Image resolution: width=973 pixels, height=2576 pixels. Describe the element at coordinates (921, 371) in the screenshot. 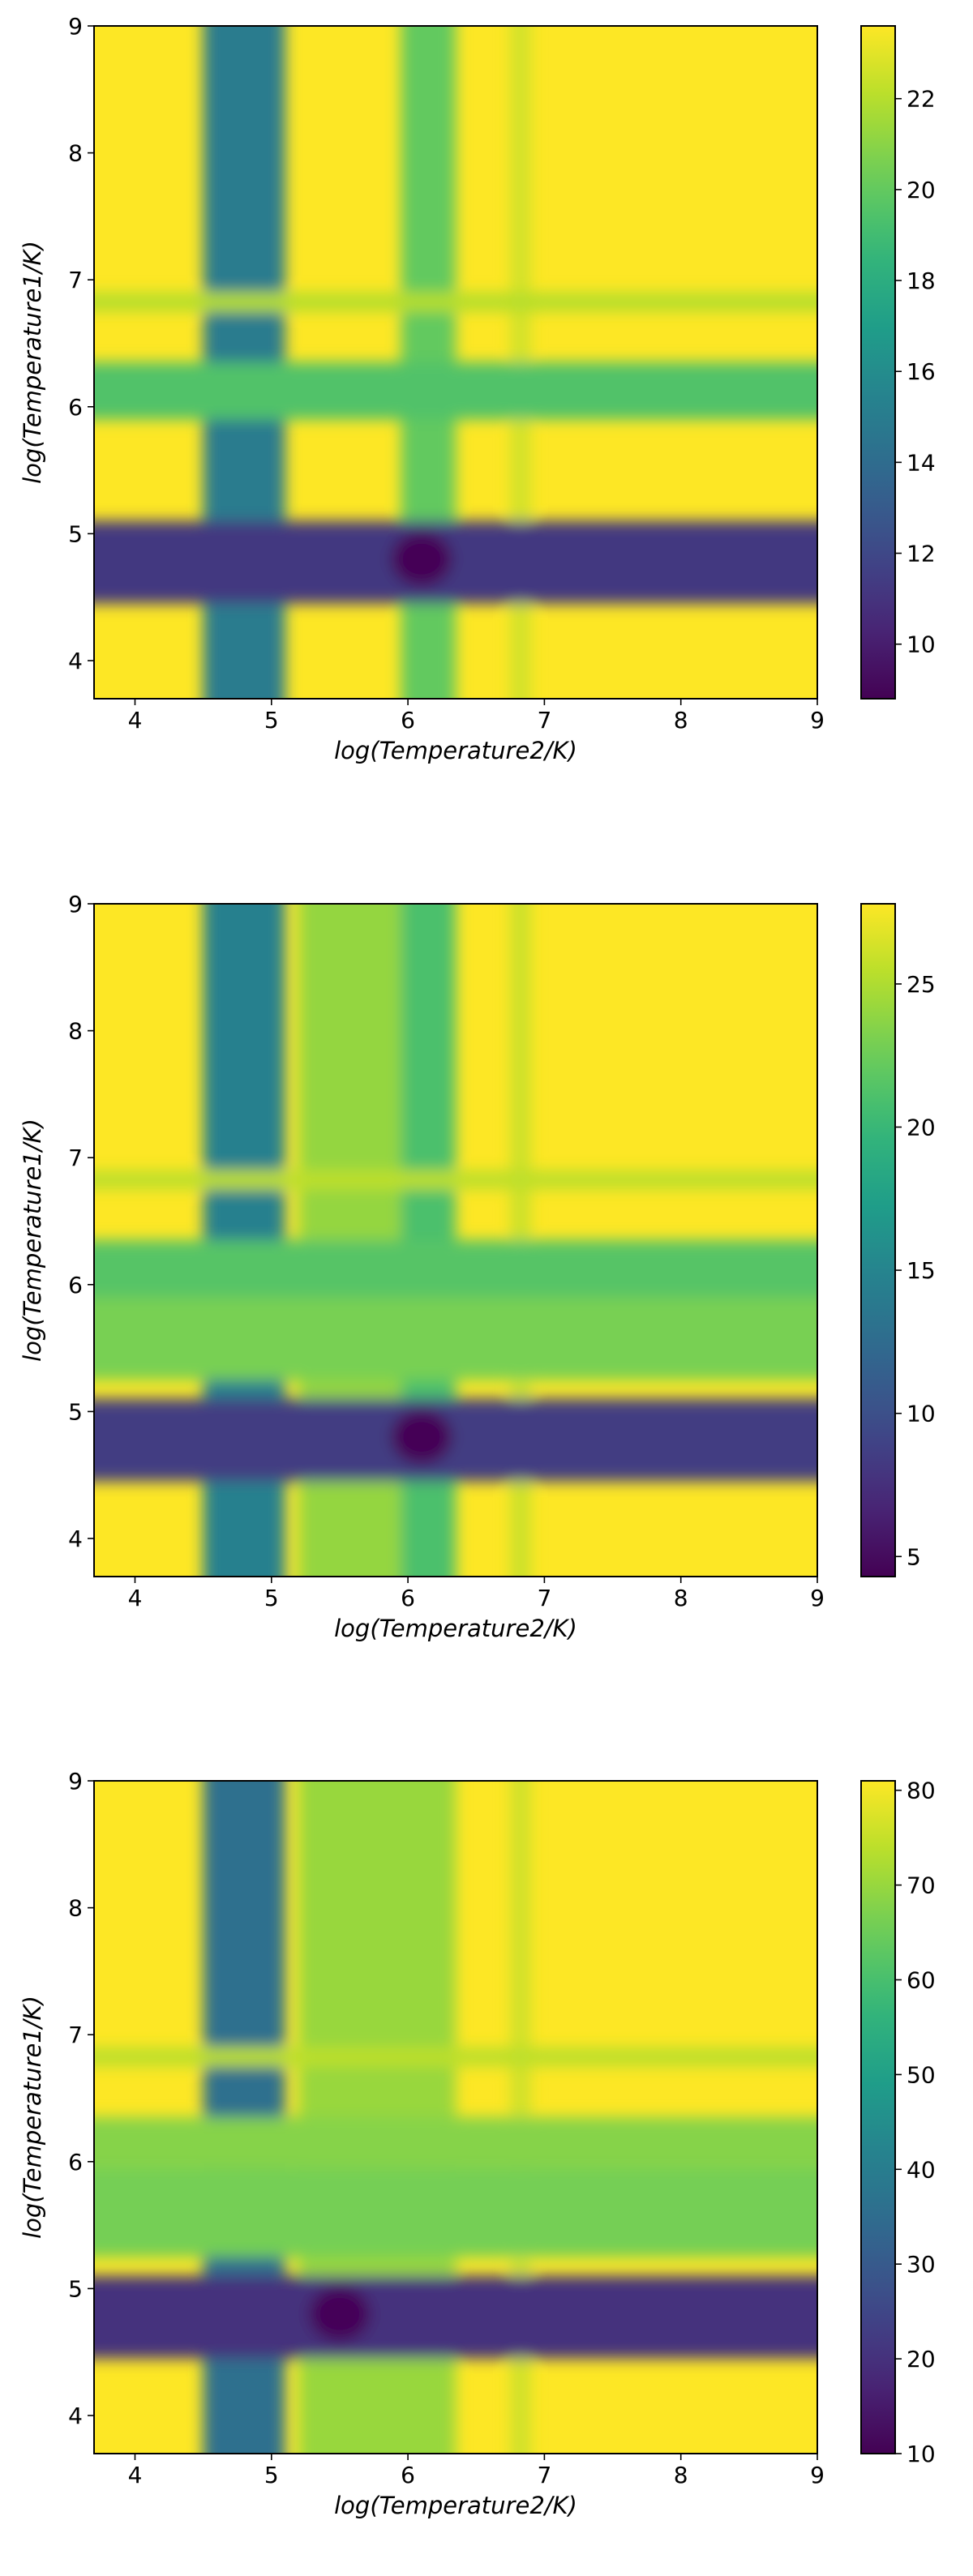

I see `colorbar-tick-label: 16` at that location.